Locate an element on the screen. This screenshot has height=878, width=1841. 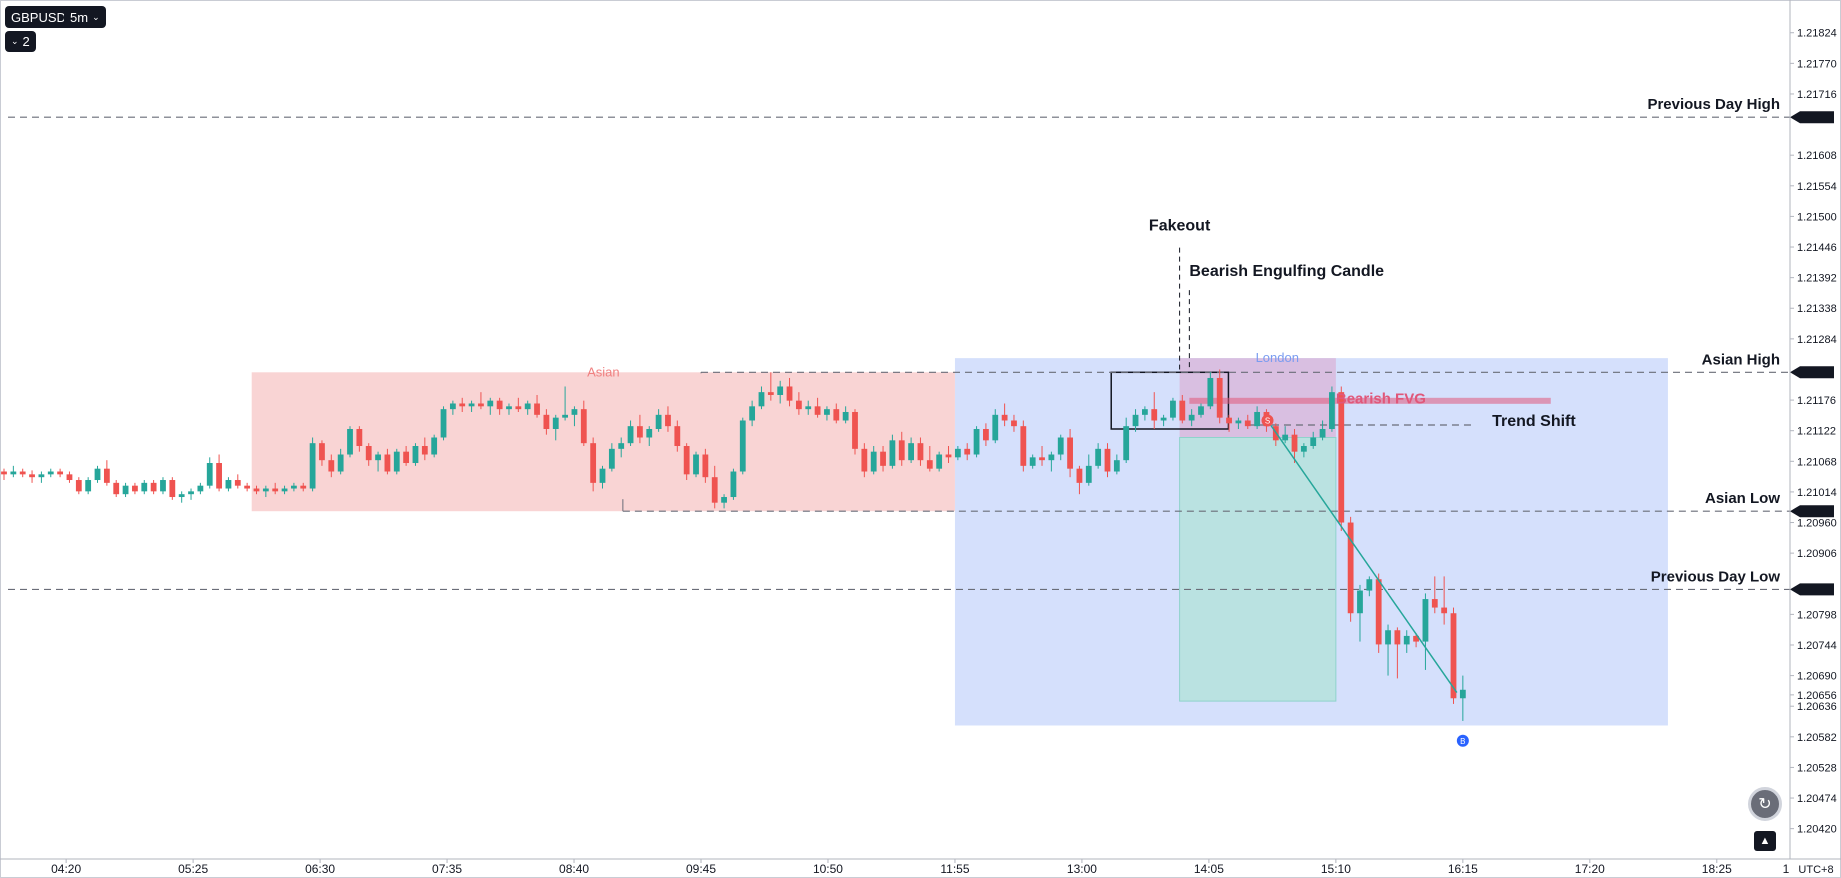
price-tick-label: 1.21392 is located at coordinates (1817, 279).